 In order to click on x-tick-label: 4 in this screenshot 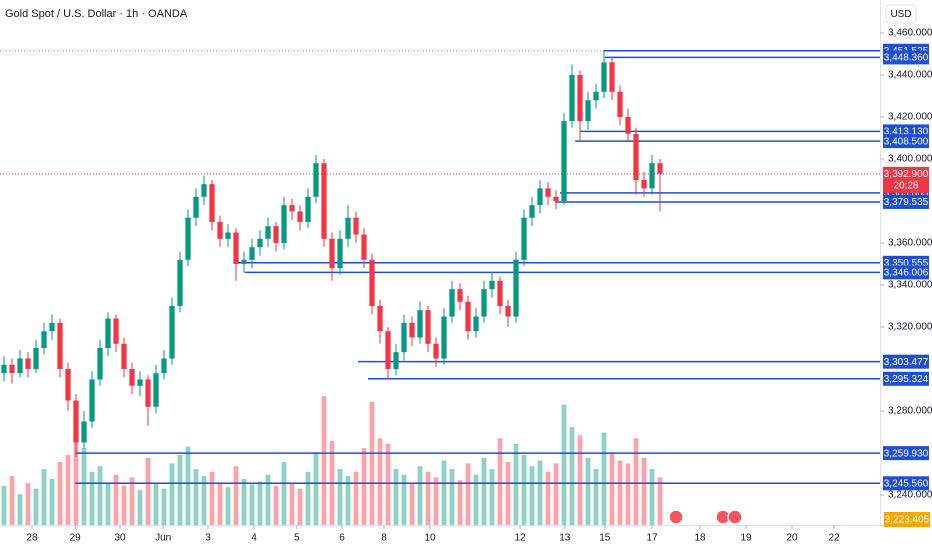, I will do `click(254, 538)`.